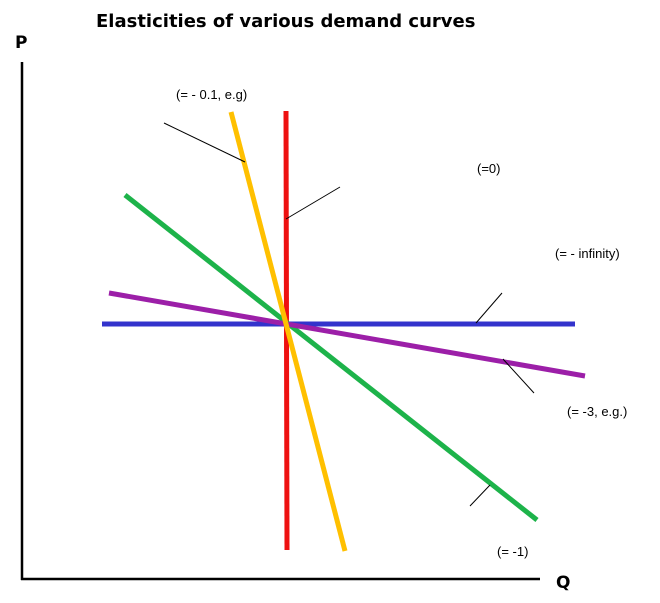 The image size is (660, 603). I want to click on unit-elastic-leader-line, so click(480, 495).